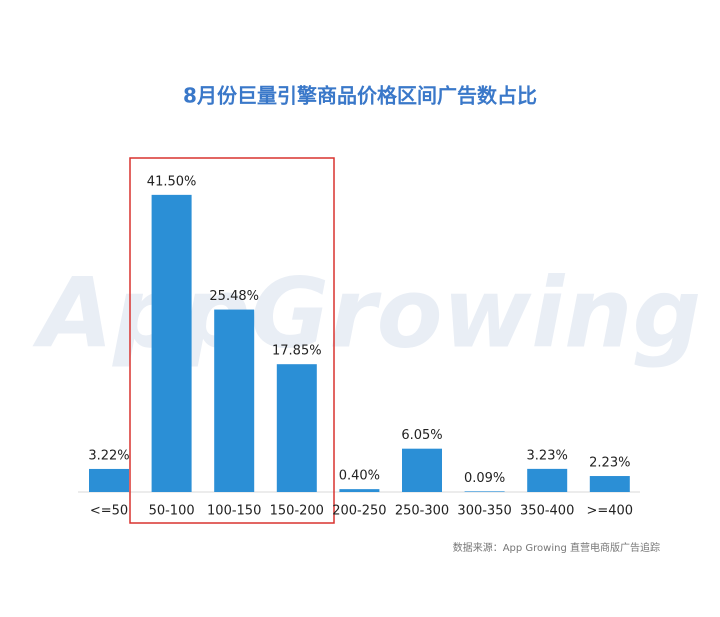  I want to click on value-label: 25.48%, so click(234, 296).